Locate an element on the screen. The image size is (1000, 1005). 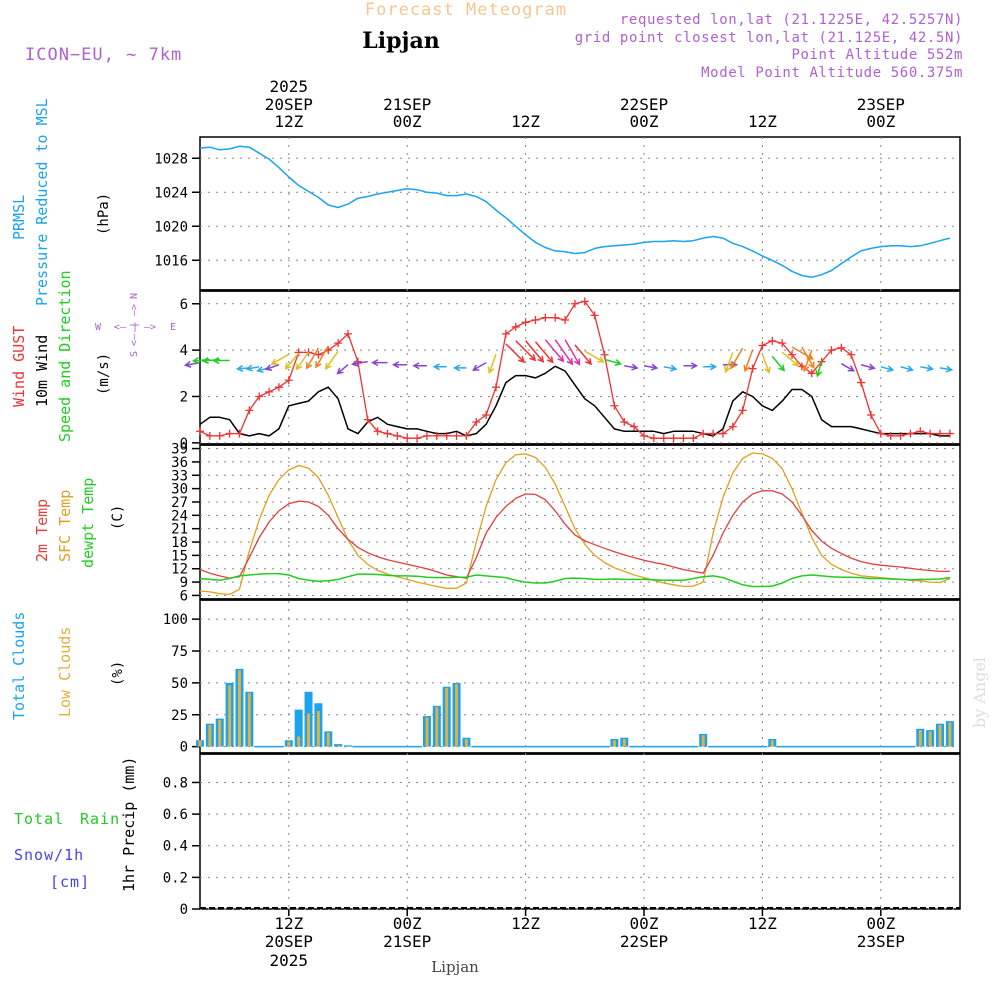
compass-w: W is located at coordinates (98, 327).